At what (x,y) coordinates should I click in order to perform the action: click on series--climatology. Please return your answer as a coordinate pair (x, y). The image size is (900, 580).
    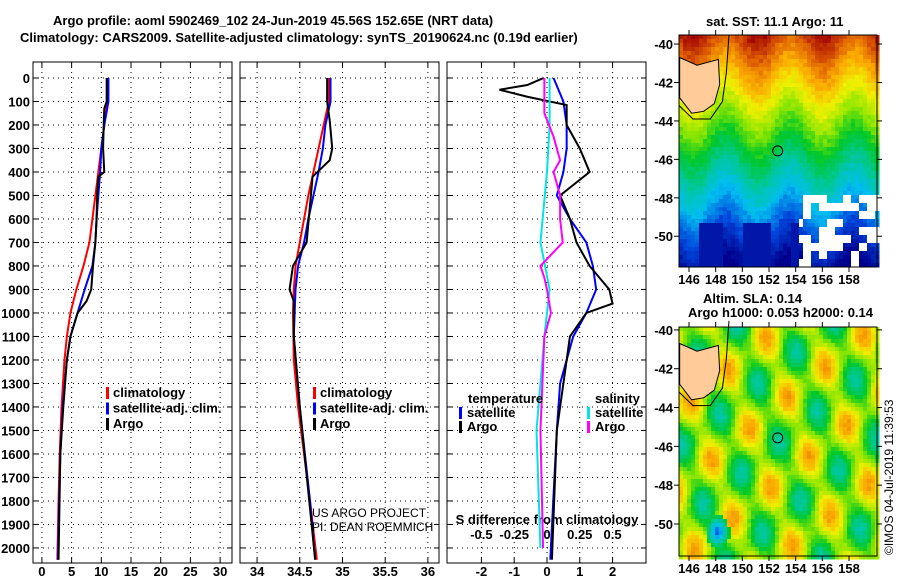
    Looking at the image, I should click on (82, 318).